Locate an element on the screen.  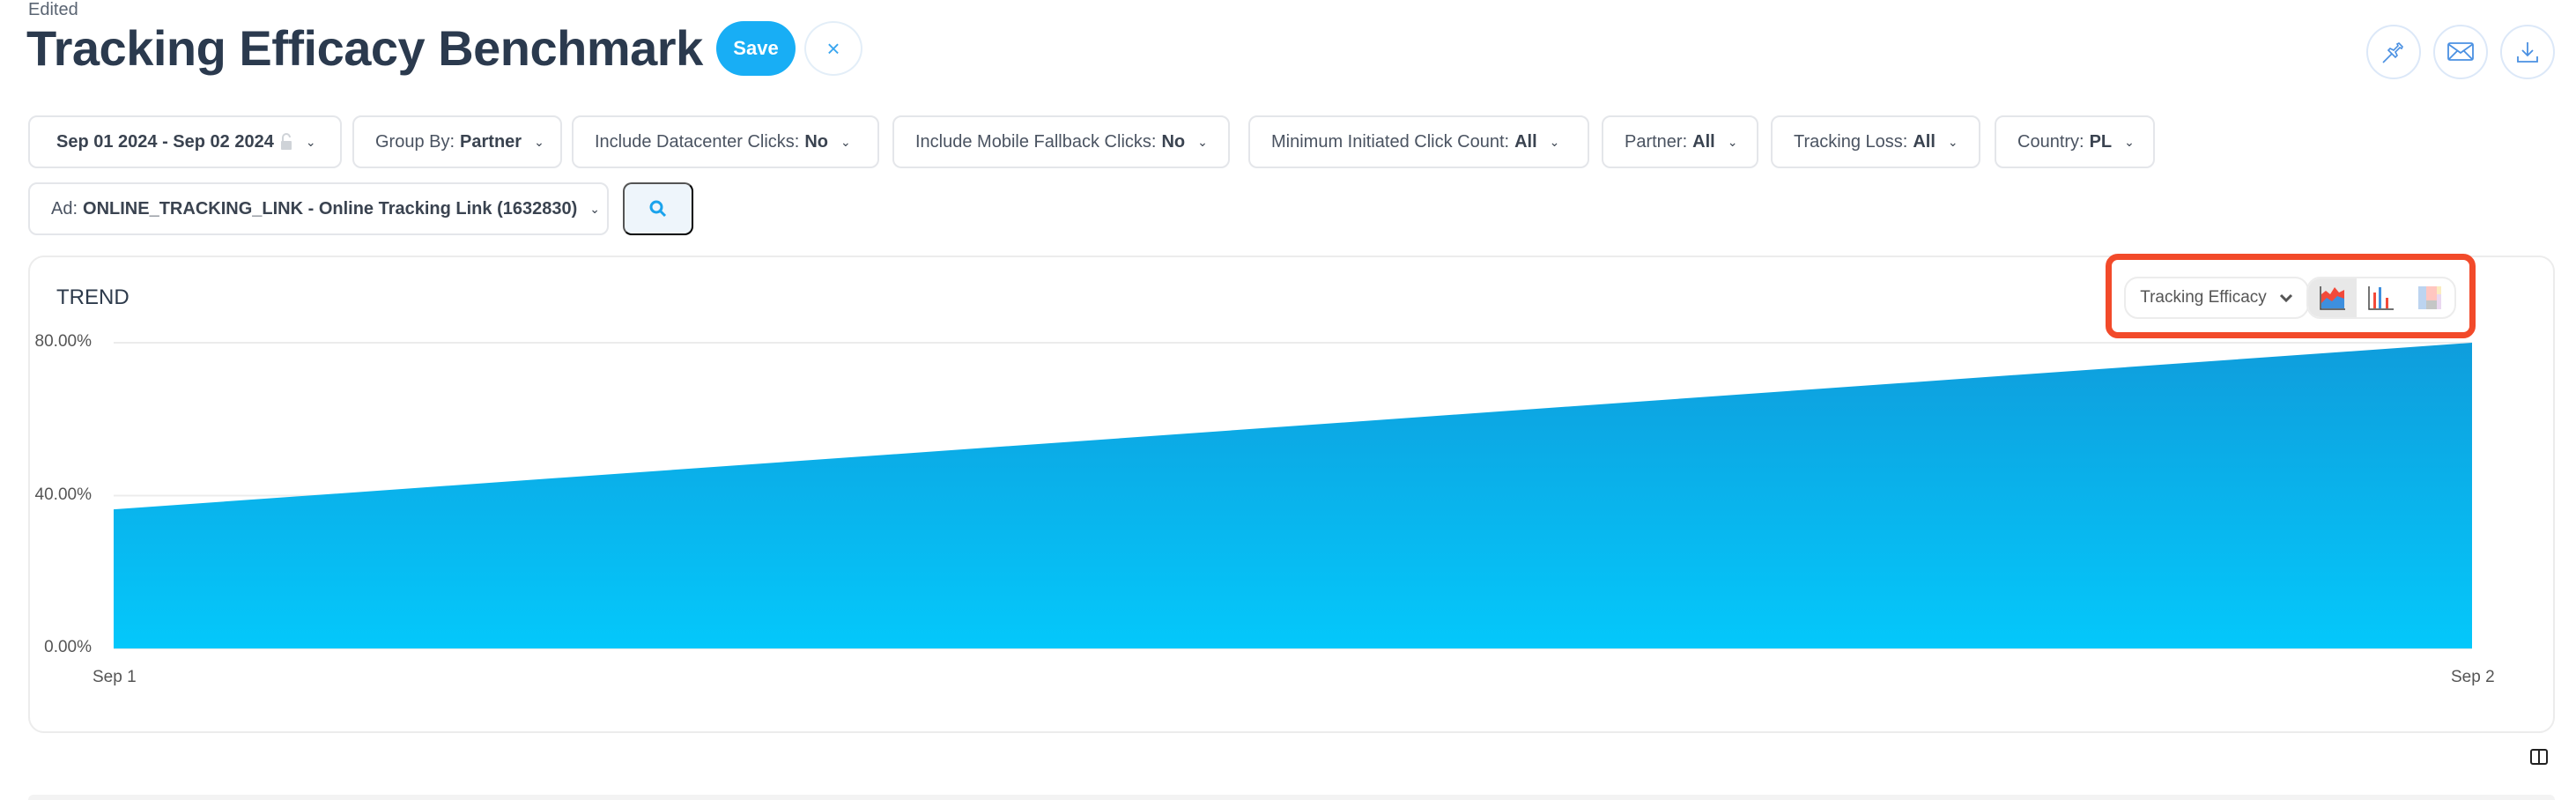
filter-label: Minimum Initiated Click Count: is located at coordinates (1391, 141).